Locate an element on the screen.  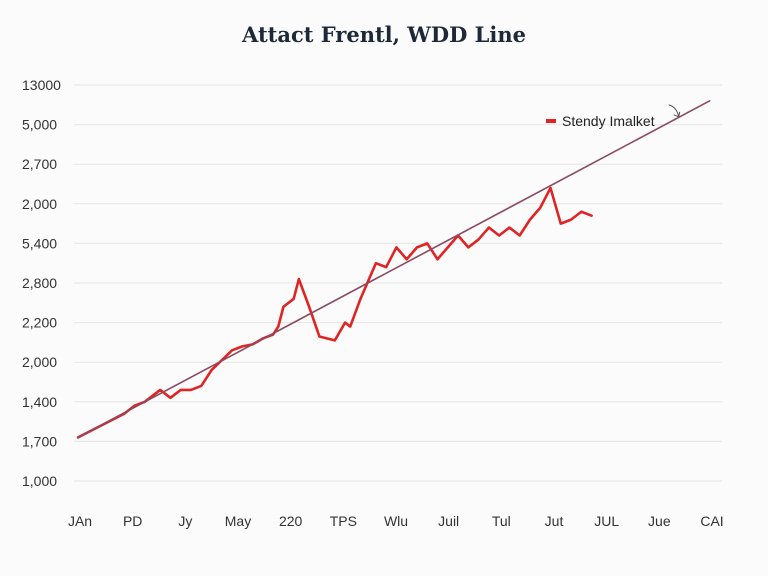
legend: Stendy Imalket is located at coordinates (600, 121).